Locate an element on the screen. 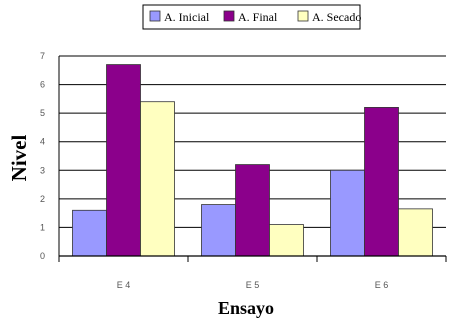  legend-label: A. Secado is located at coordinates (336, 17).